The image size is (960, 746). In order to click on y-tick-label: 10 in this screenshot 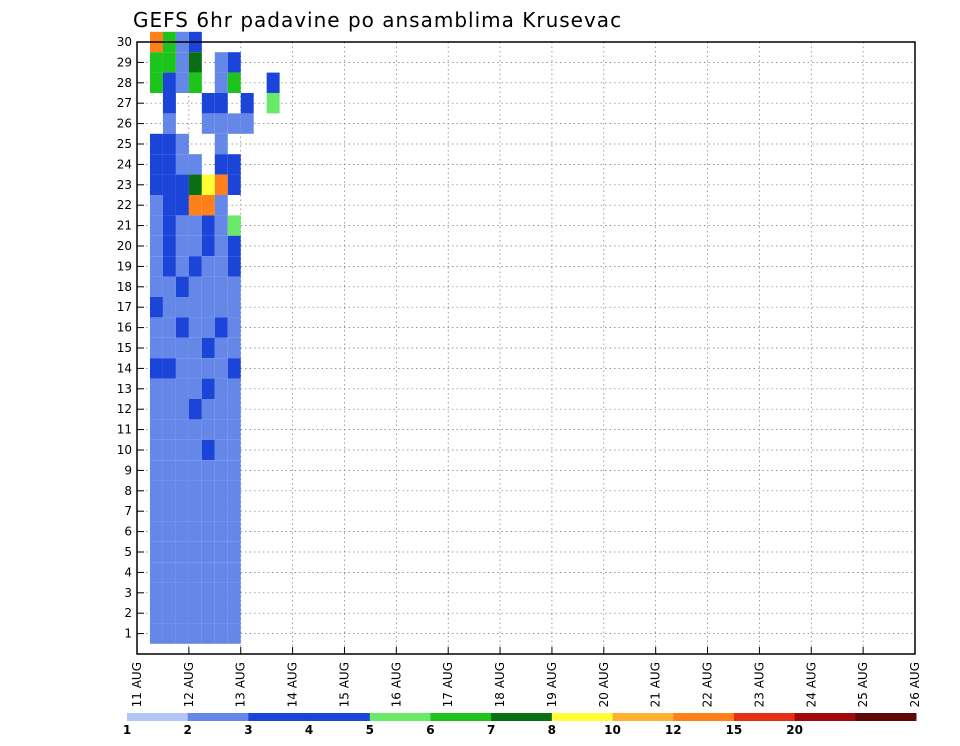, I will do `click(124, 450)`.